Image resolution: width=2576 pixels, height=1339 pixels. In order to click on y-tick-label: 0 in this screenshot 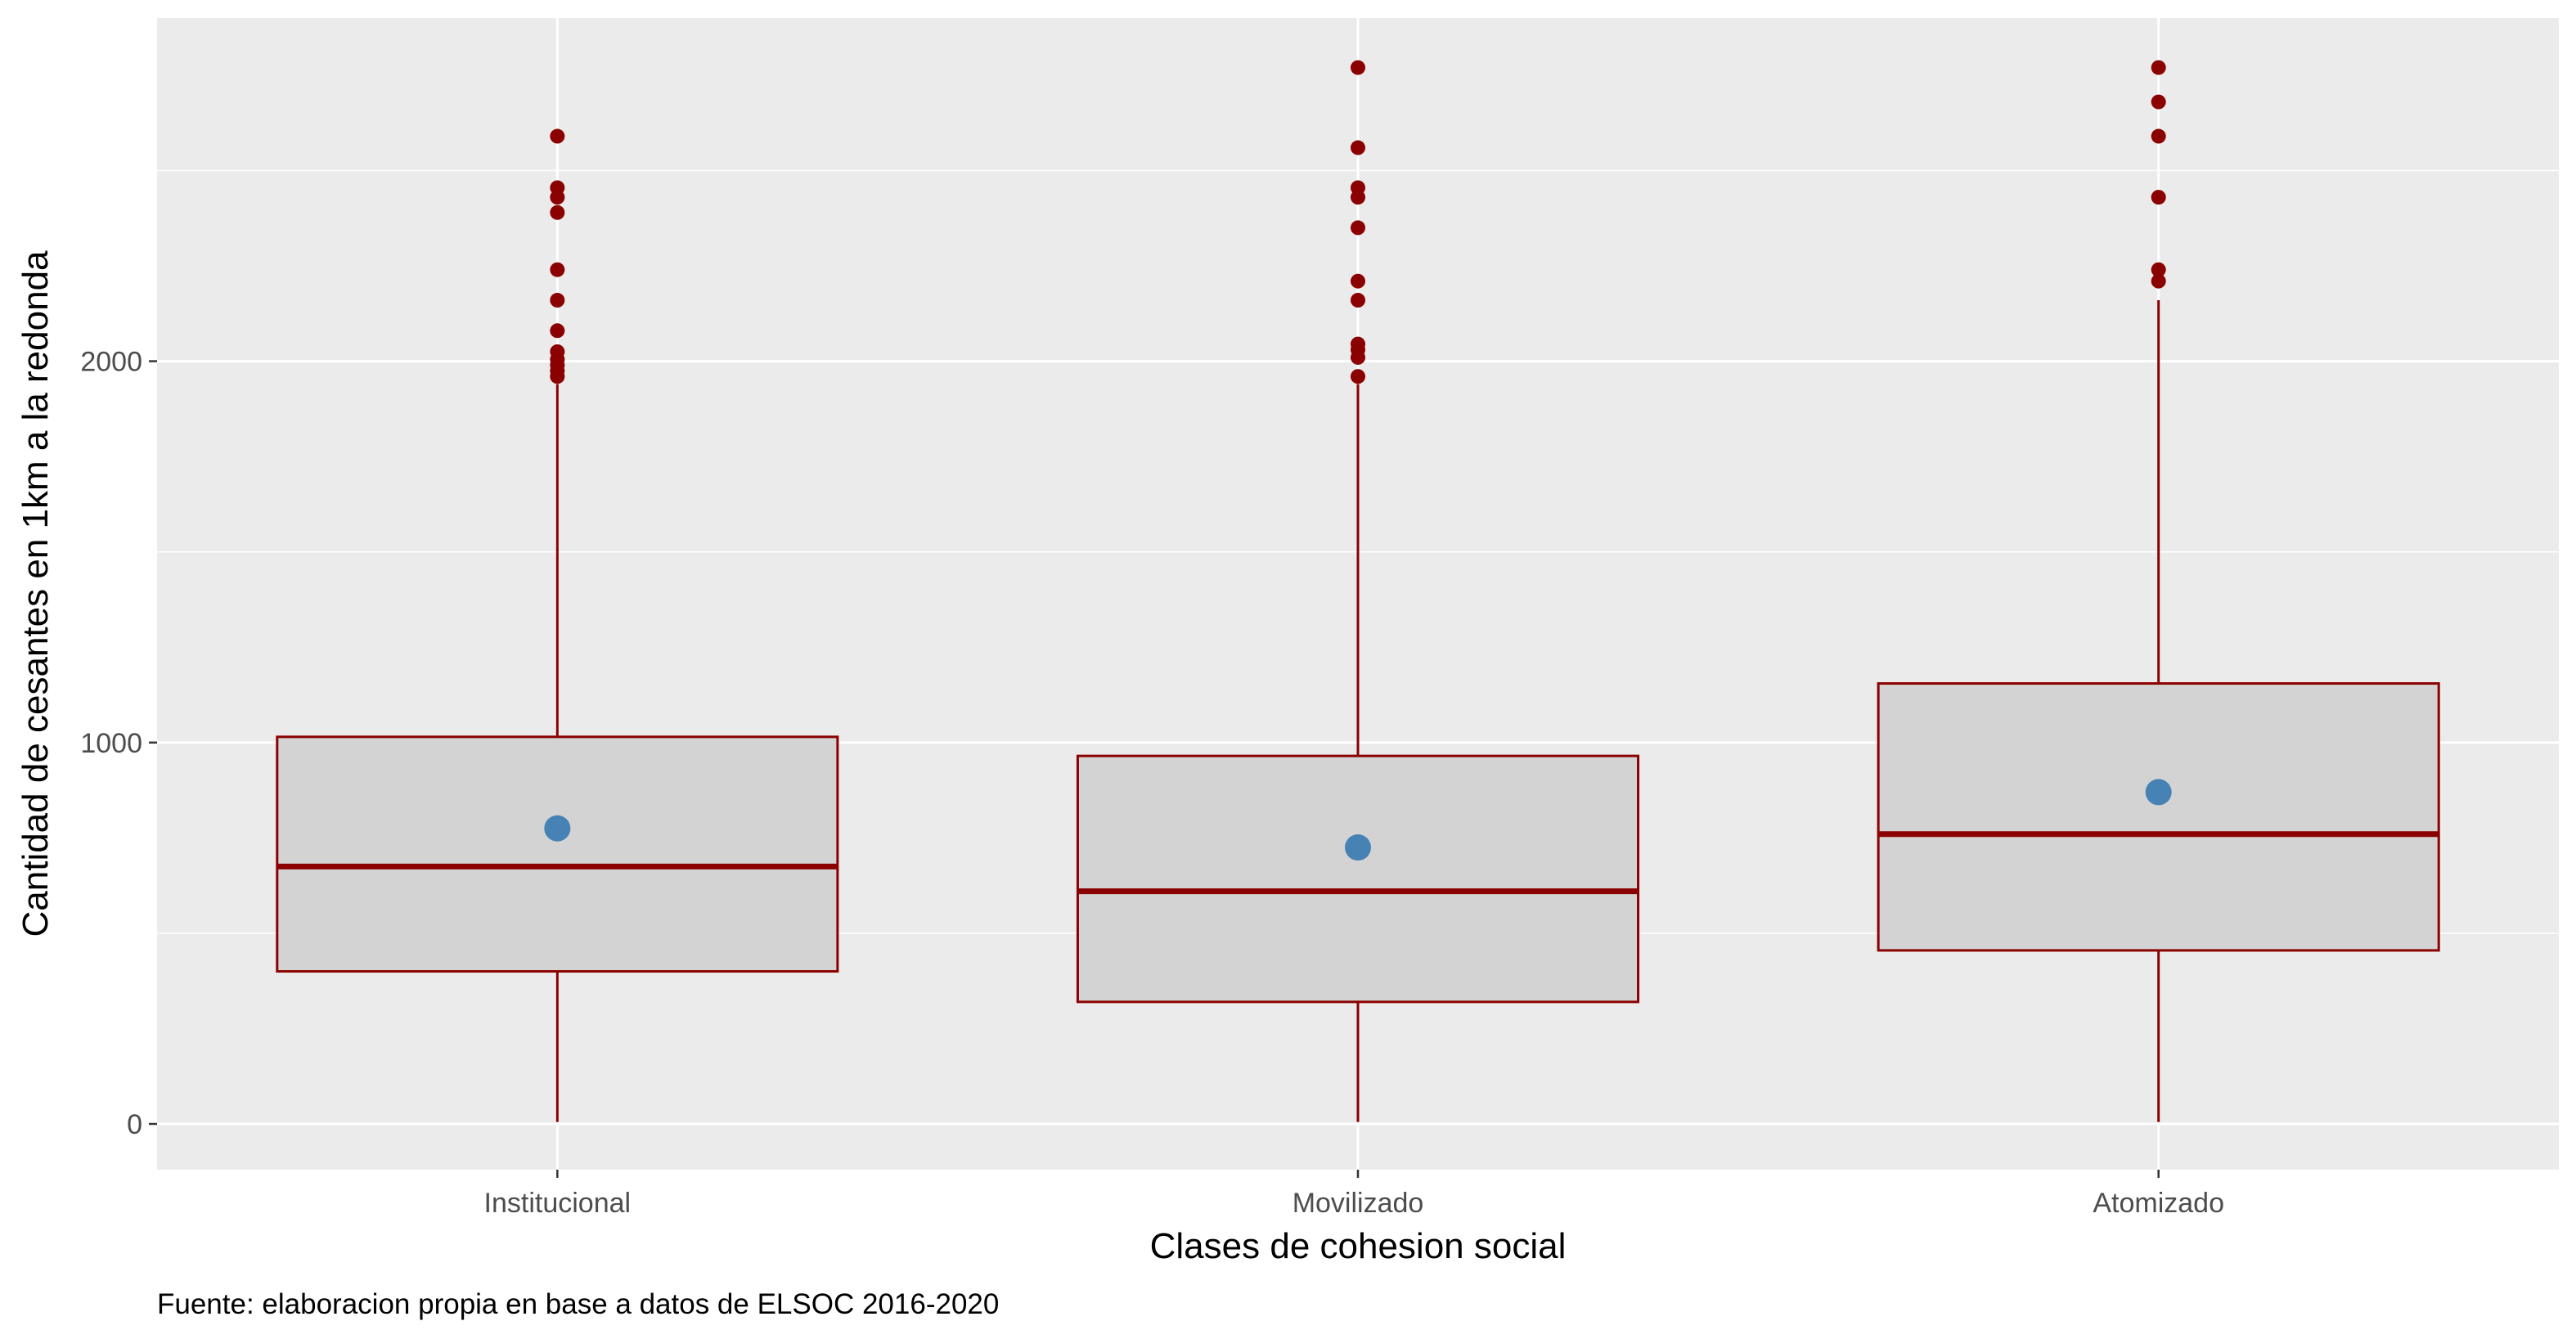, I will do `click(134, 1124)`.